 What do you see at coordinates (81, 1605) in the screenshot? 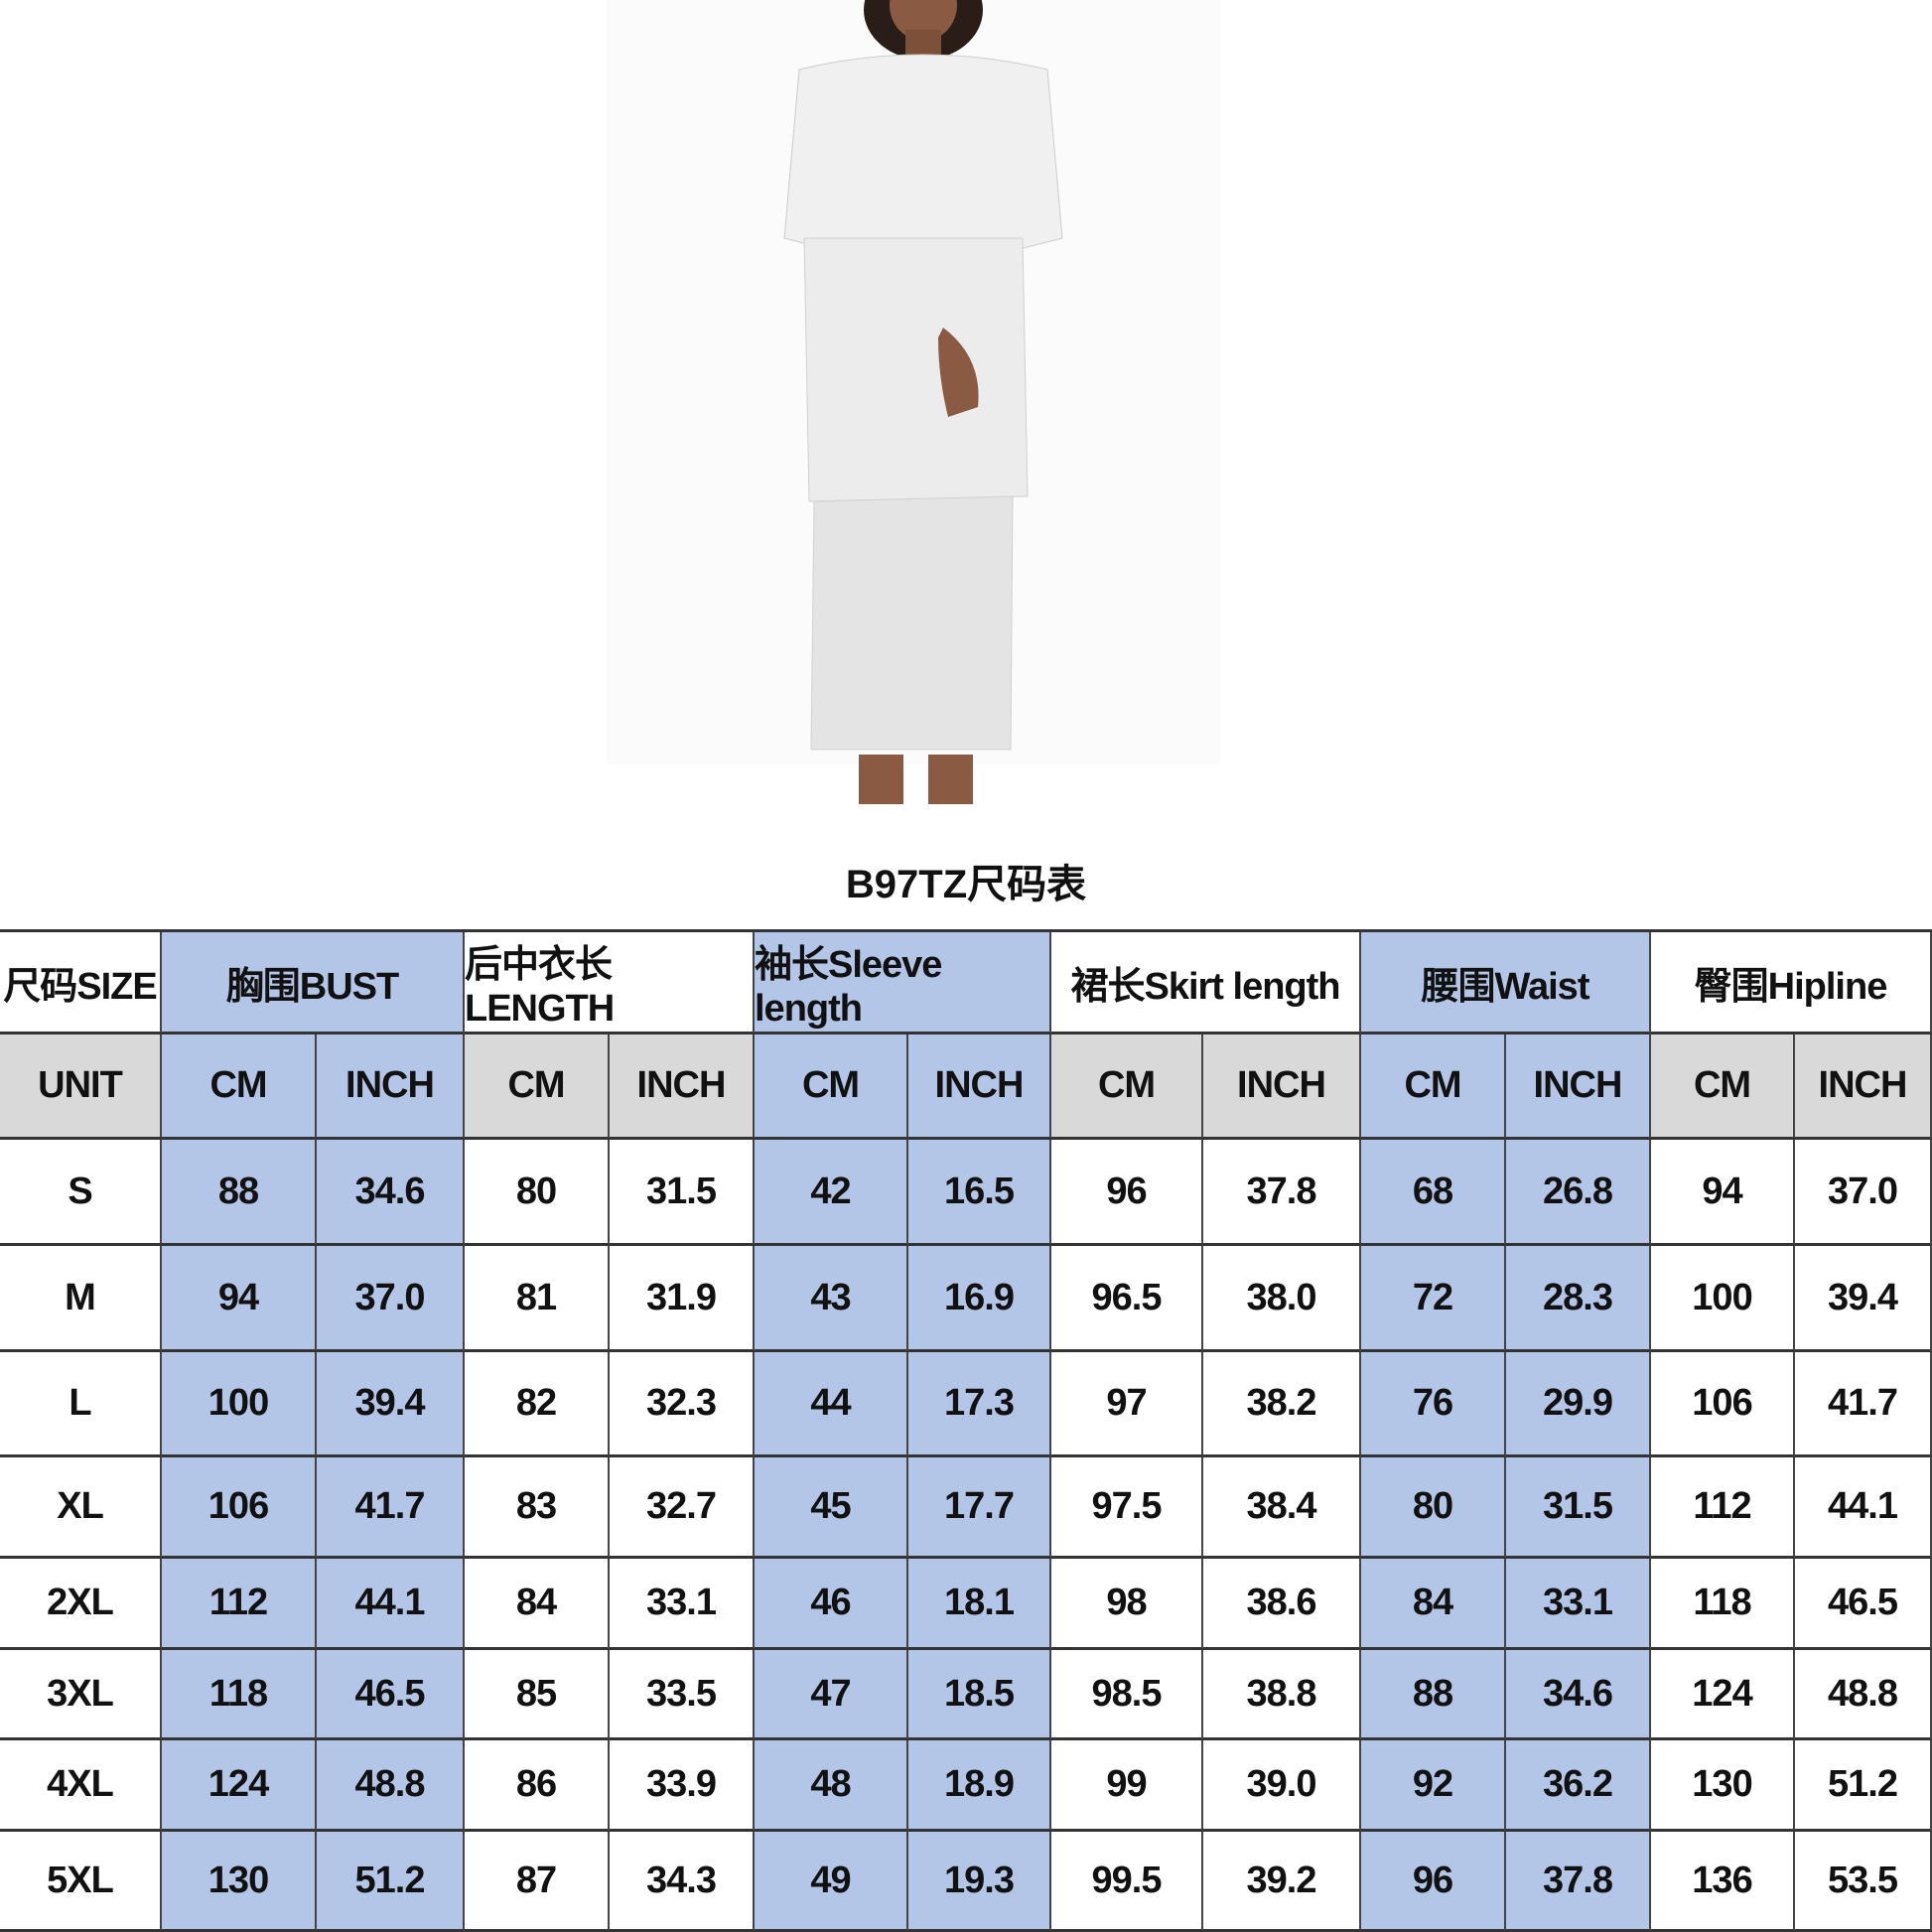
I see `table-cell: 2XL` at bounding box center [81, 1605].